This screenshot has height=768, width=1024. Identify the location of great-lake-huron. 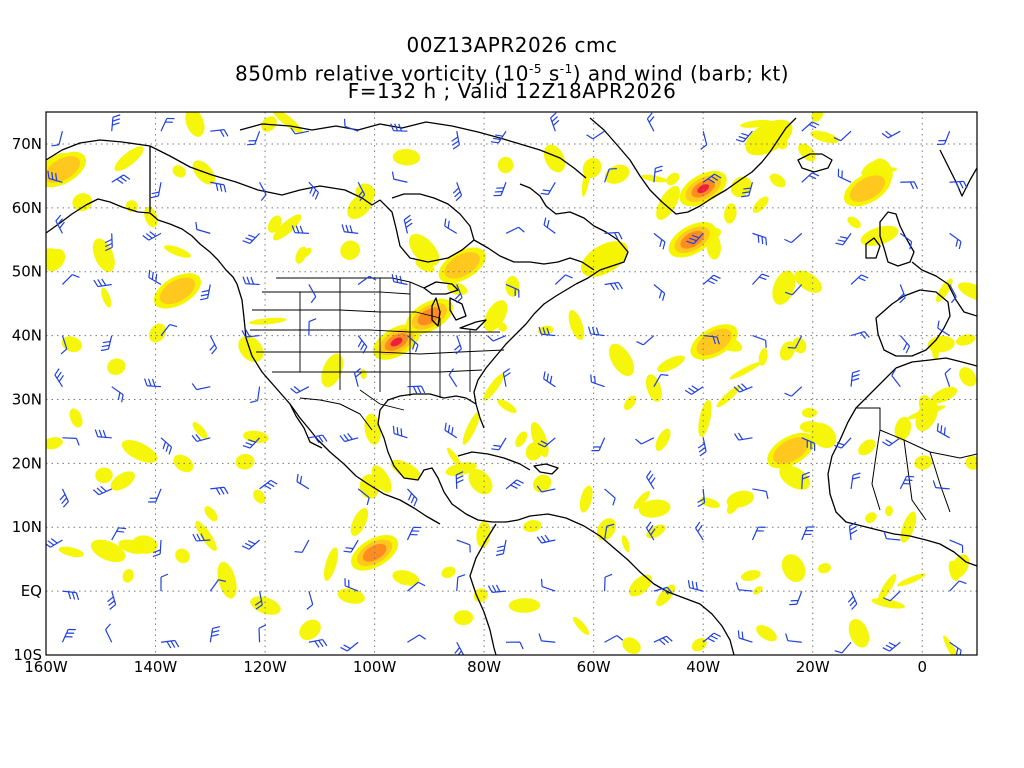
(458, 309).